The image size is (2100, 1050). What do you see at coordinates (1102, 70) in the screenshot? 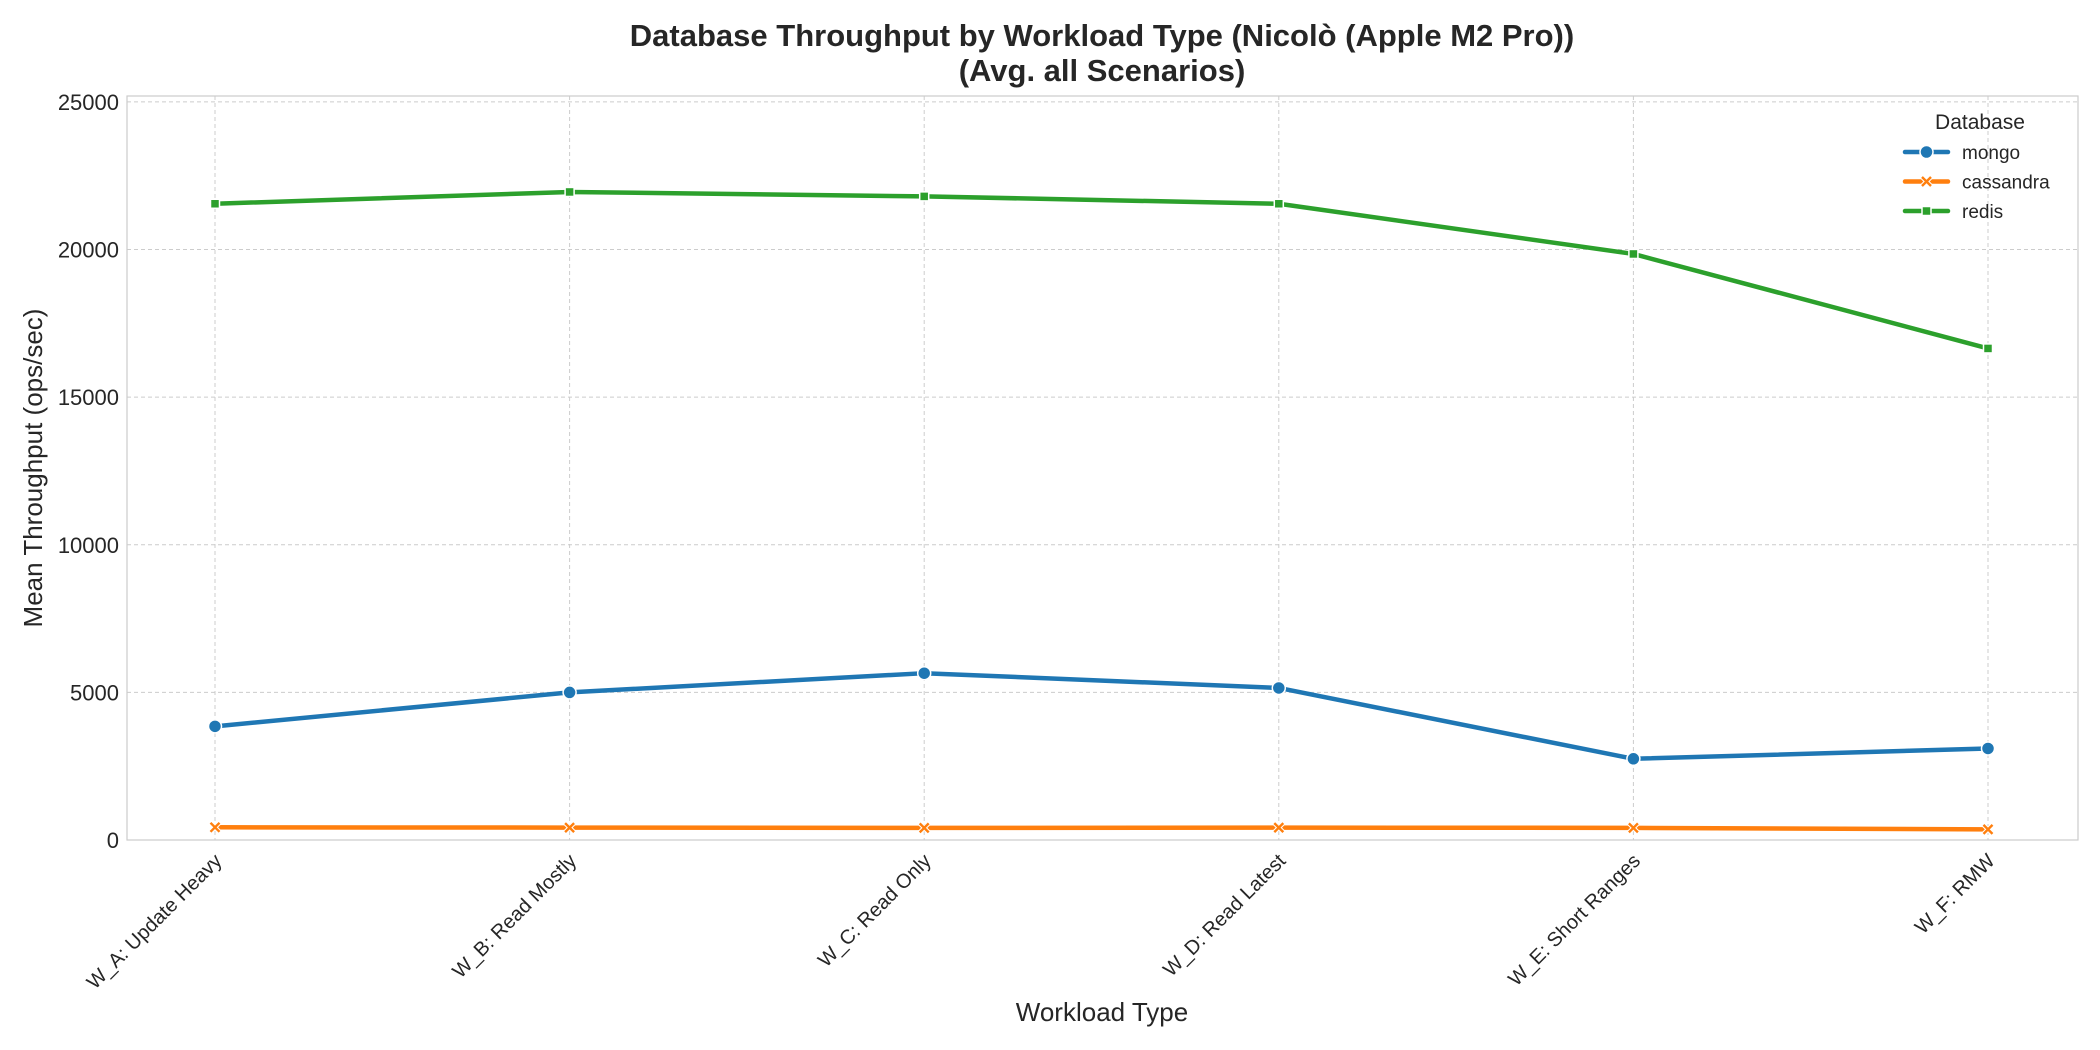
I see `chart-subtitle: (Avg. all Scenarios)` at bounding box center [1102, 70].